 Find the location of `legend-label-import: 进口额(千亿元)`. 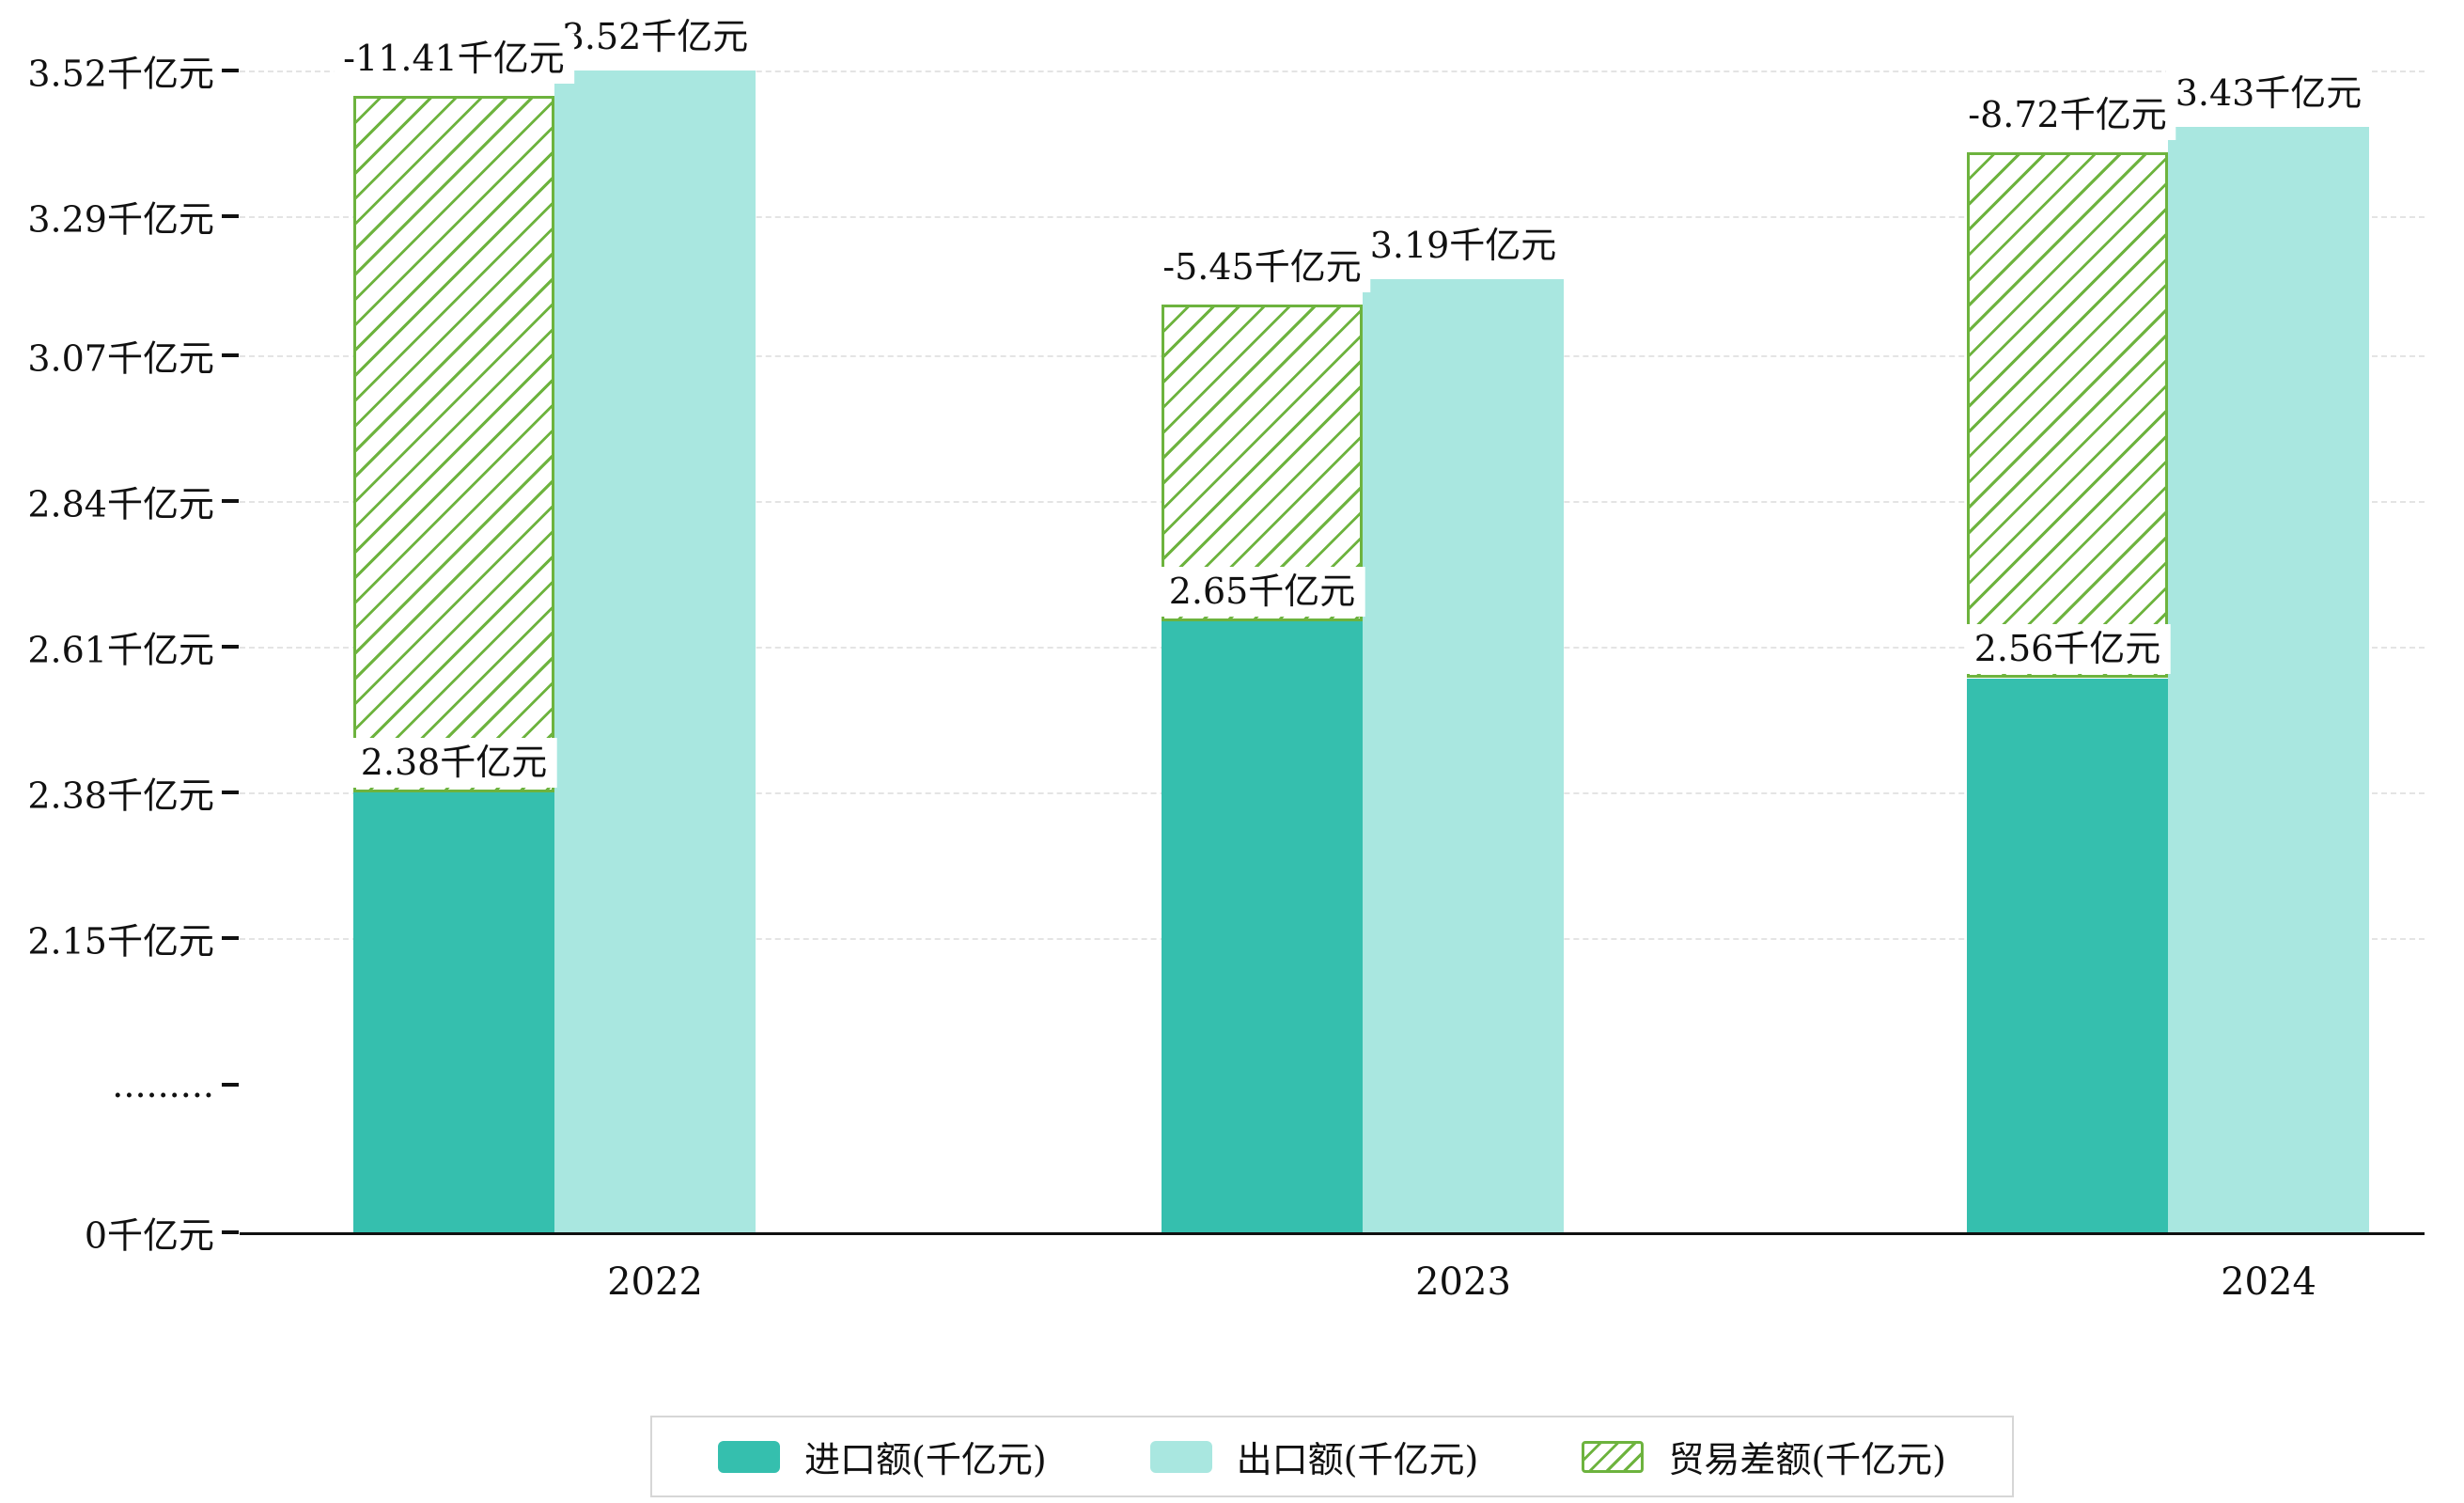

legend-label-import: 进口额(千亿元) is located at coordinates (925, 1459).